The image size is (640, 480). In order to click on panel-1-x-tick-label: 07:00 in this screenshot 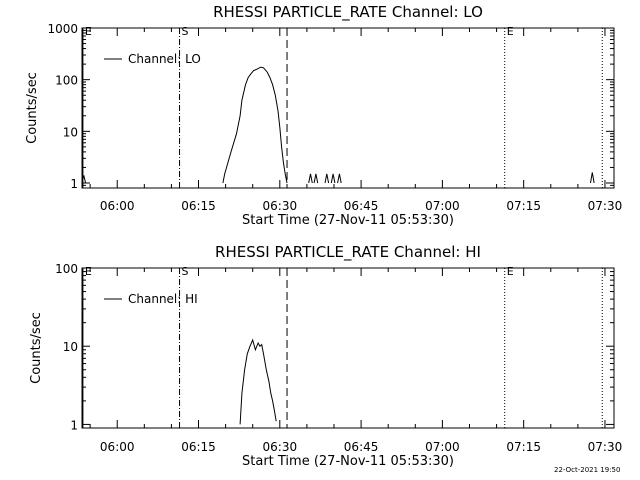, I will do `click(442, 206)`.